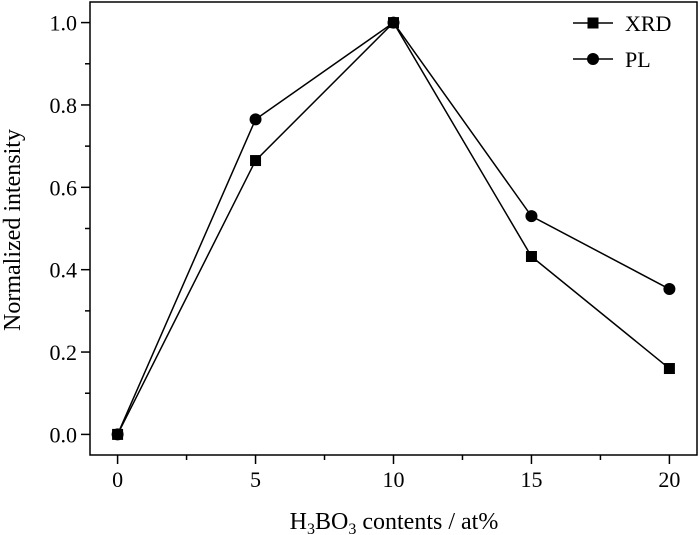 This screenshot has width=700, height=535. I want to click on x-tick-label: 15, so click(531, 479).